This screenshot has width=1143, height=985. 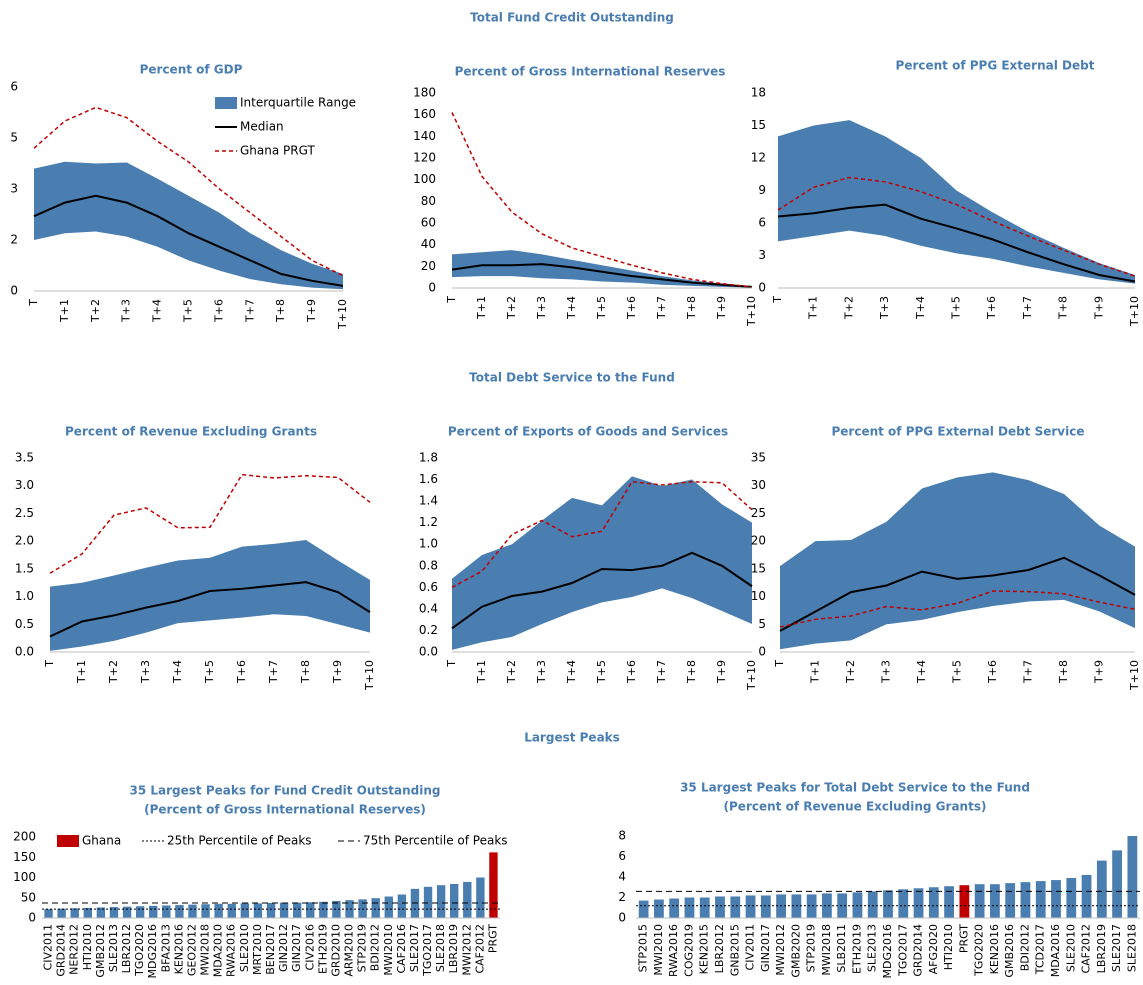 What do you see at coordinates (758, 458) in the screenshot?
I see `y-tick-label: 35` at bounding box center [758, 458].